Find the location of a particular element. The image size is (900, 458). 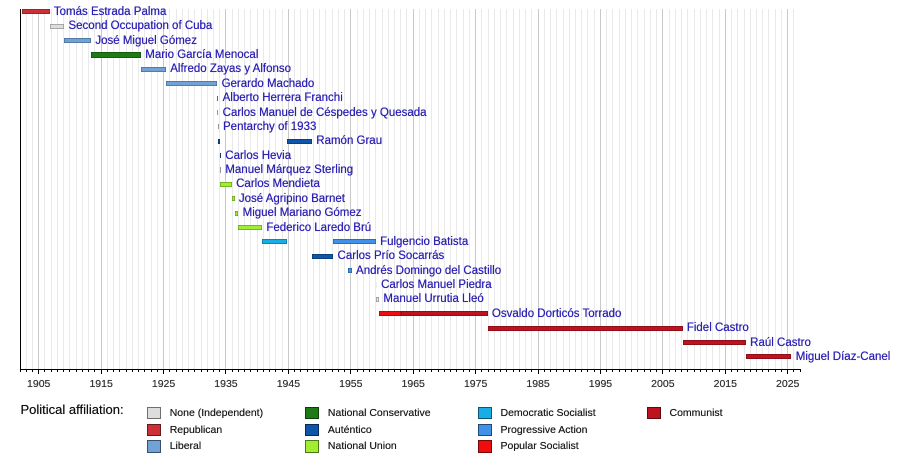

row-label-toma-s-estrada-palma: Tomás Estrada Palma is located at coordinates (110, 11).